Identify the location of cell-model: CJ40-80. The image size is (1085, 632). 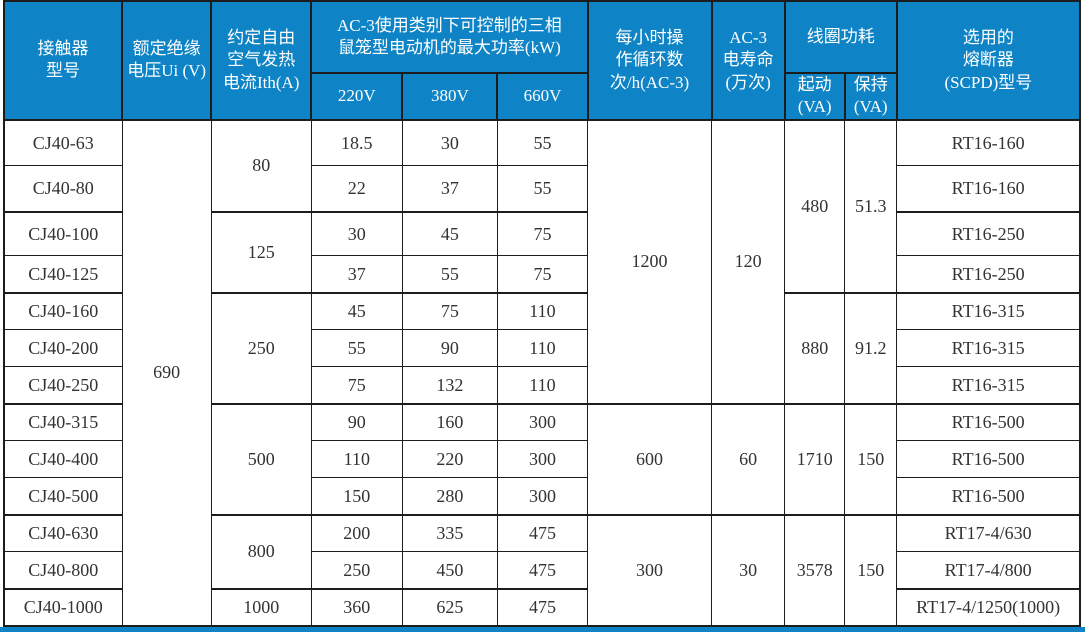
(63, 189).